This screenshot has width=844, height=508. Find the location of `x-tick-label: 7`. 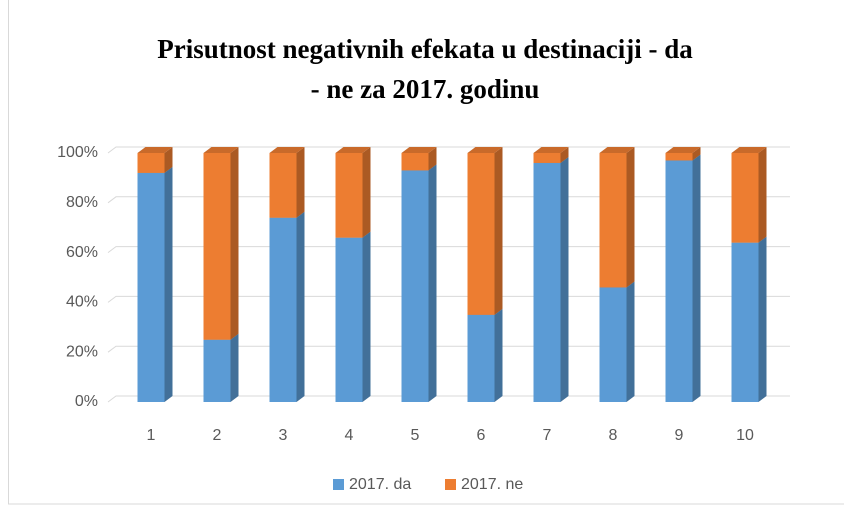

x-tick-label: 7 is located at coordinates (547, 435).